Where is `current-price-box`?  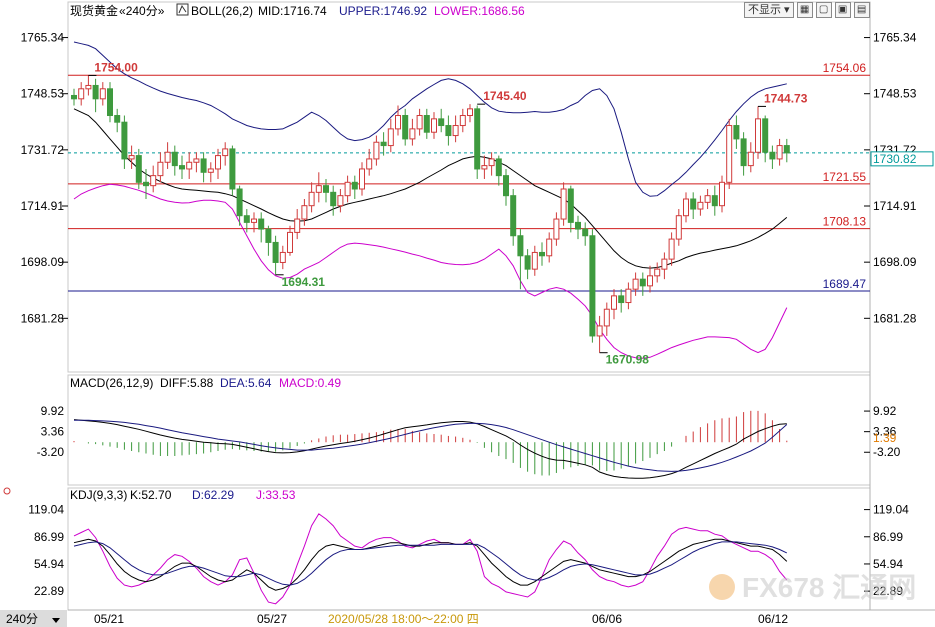 current-price-box is located at coordinates (902, 159).